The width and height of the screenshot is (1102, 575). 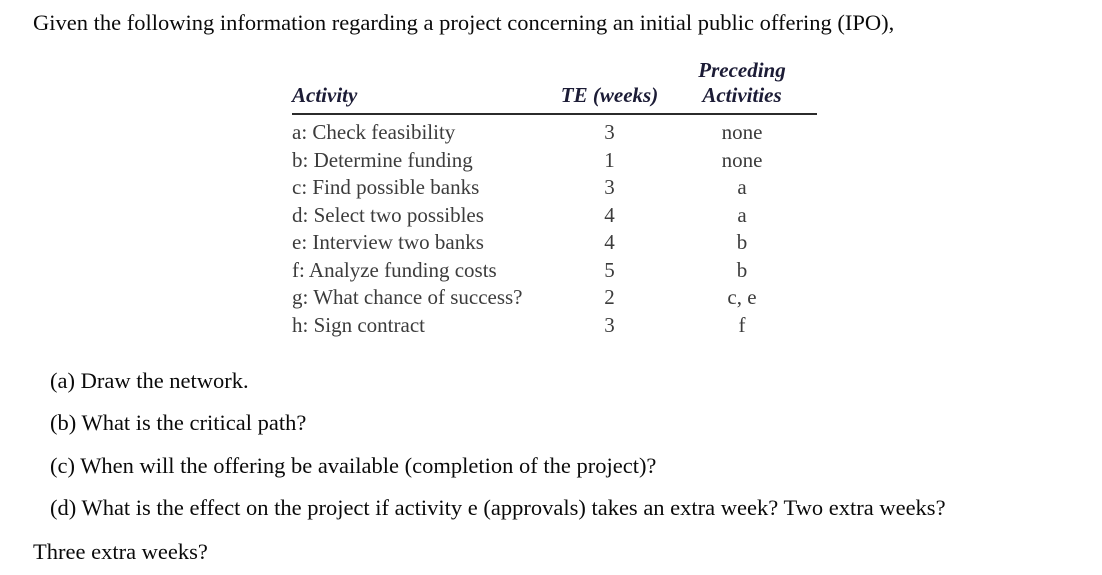 What do you see at coordinates (609, 269) in the screenshot?
I see `cell-te: 5` at bounding box center [609, 269].